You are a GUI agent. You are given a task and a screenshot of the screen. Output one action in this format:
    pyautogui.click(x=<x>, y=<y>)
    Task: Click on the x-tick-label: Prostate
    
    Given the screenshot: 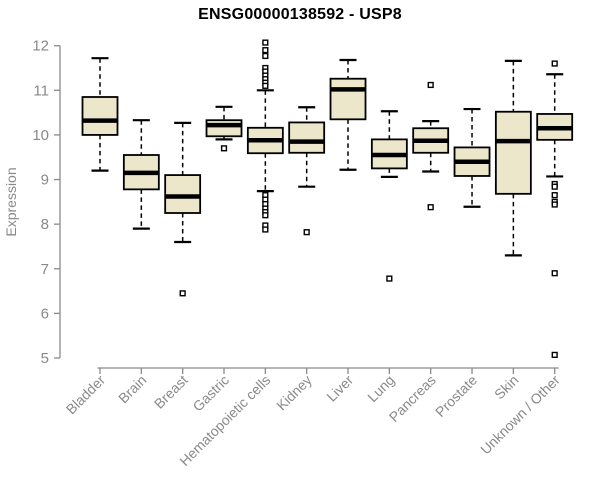 What is the action you would take?
    pyautogui.click(x=456, y=396)
    